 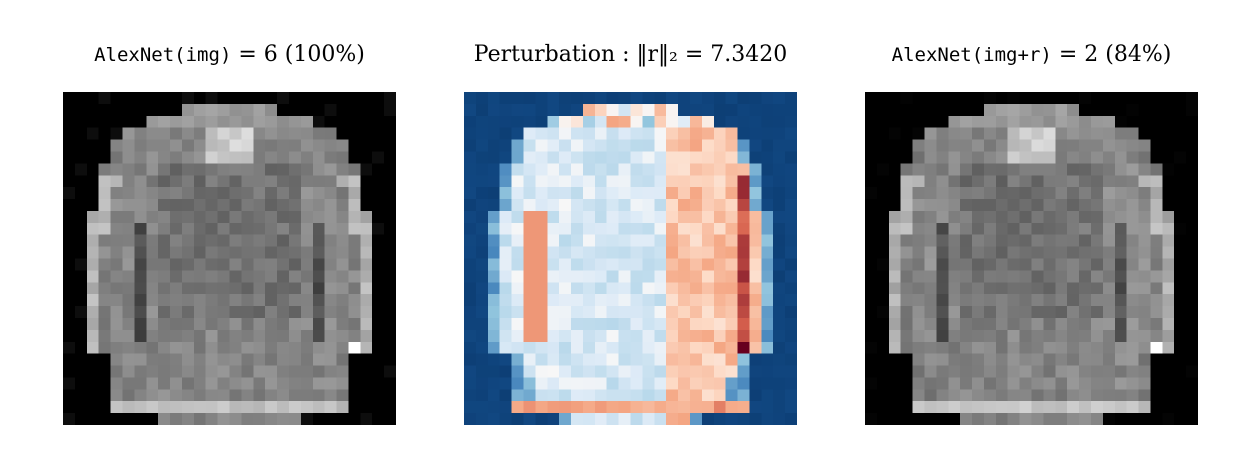 What do you see at coordinates (163, 55) in the screenshot?
I see `original-title-model: AlexNet(img)` at bounding box center [163, 55].